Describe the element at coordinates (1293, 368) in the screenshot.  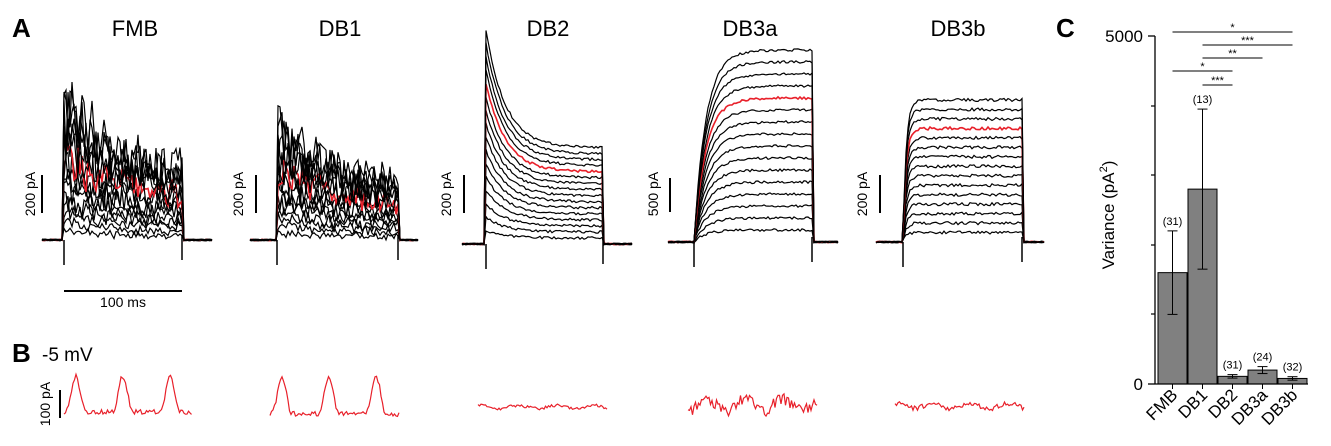
I see `n-label-db3b: (32)` at that location.